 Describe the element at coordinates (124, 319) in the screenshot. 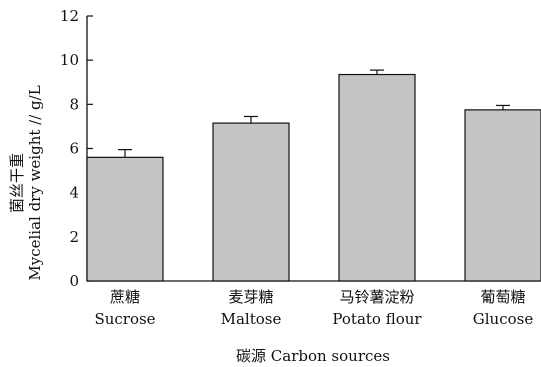

I see `category-label-en: Sucrose` at that location.